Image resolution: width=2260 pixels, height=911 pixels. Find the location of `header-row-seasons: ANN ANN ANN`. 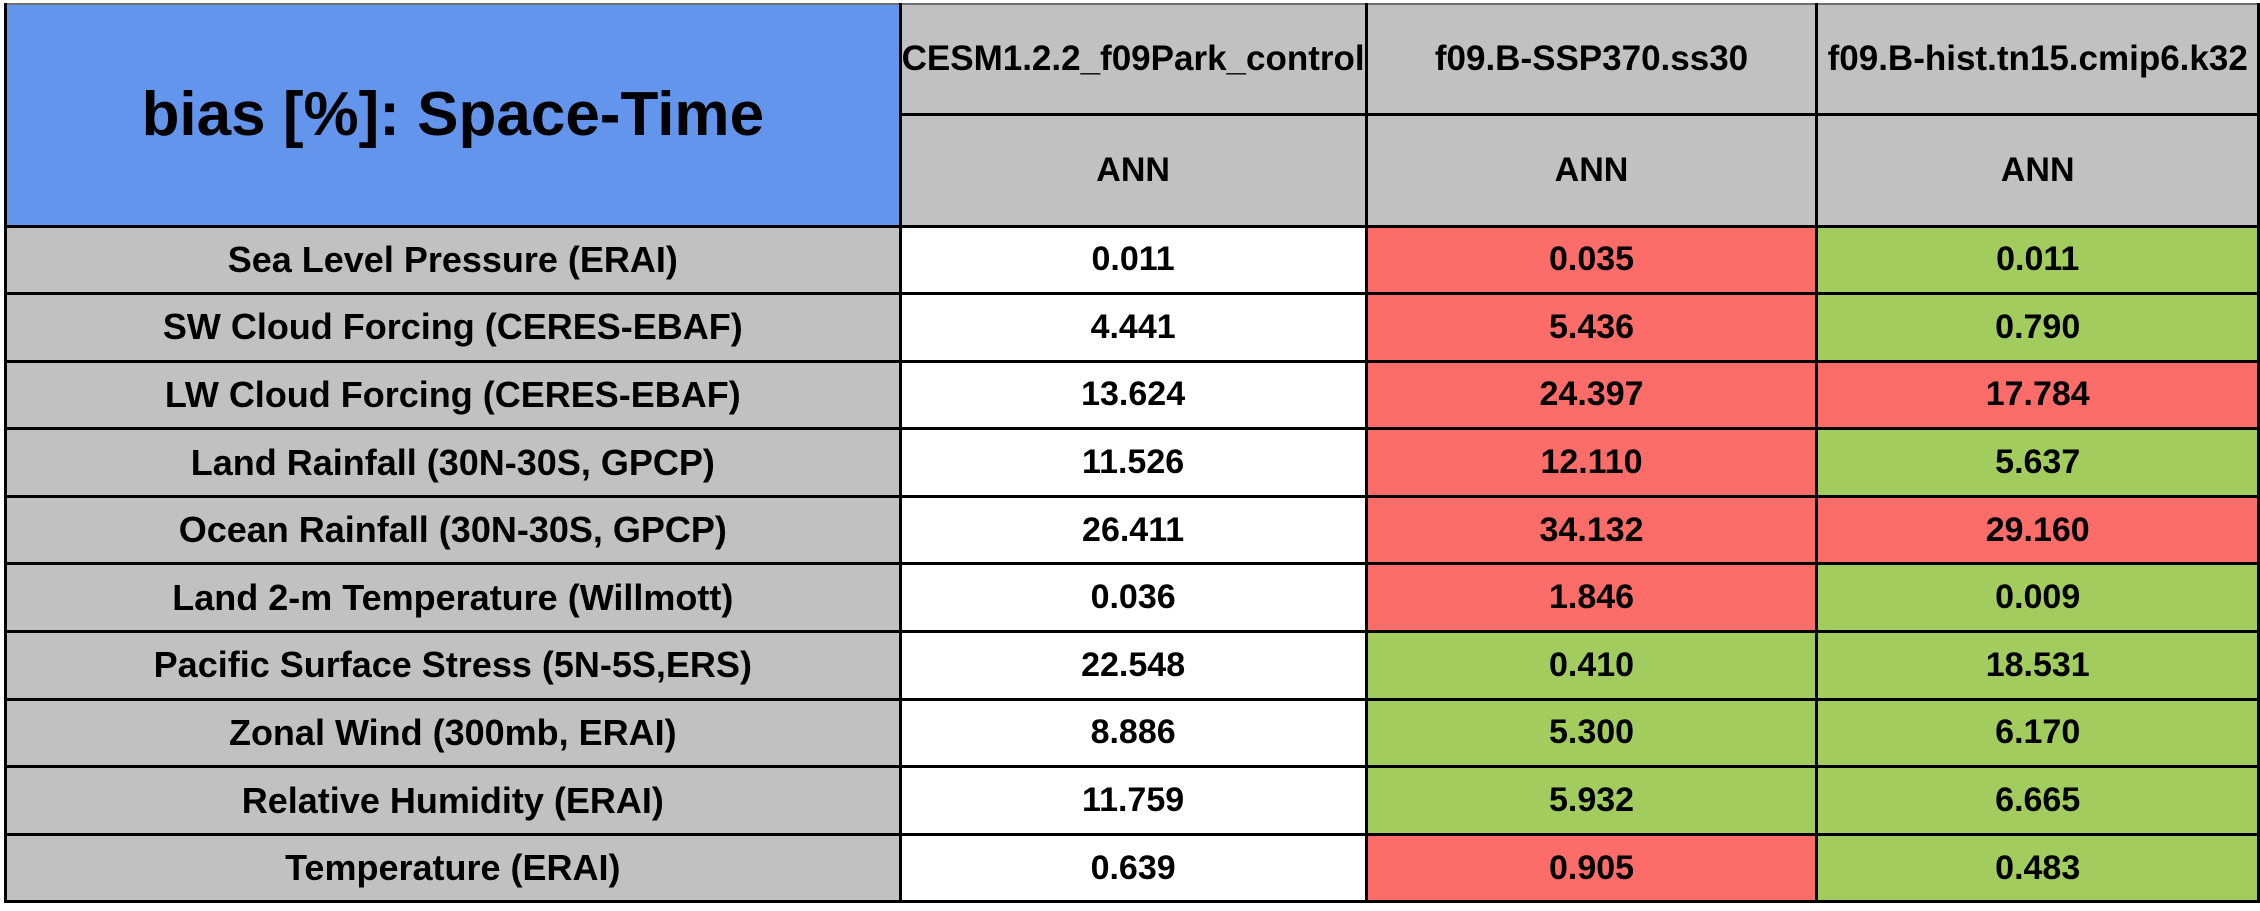

header-row-seasons: ANN ANN ANN is located at coordinates (1133, 170).